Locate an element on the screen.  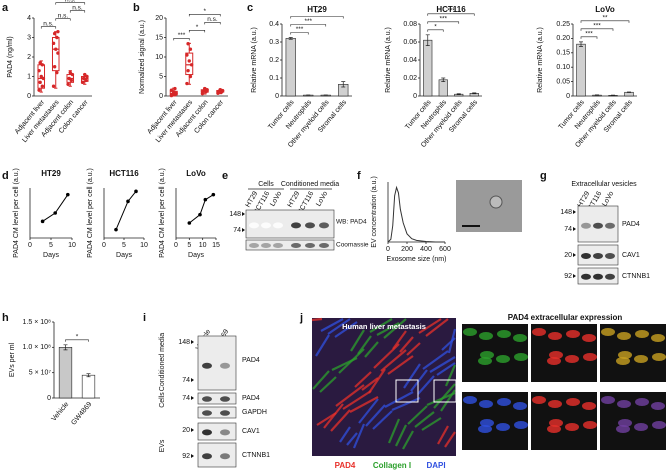
channel-legend: DAPI is located at coordinates (435, 465).